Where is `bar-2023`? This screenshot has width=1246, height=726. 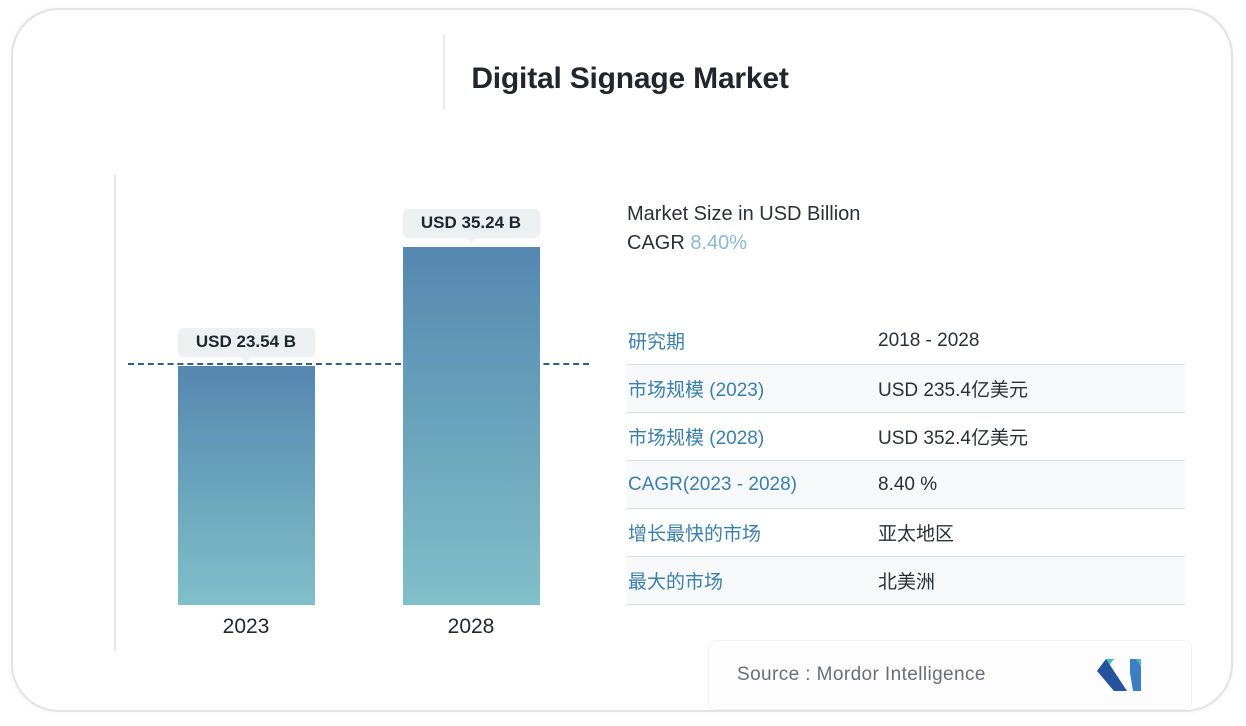
bar-2023 is located at coordinates (246, 485).